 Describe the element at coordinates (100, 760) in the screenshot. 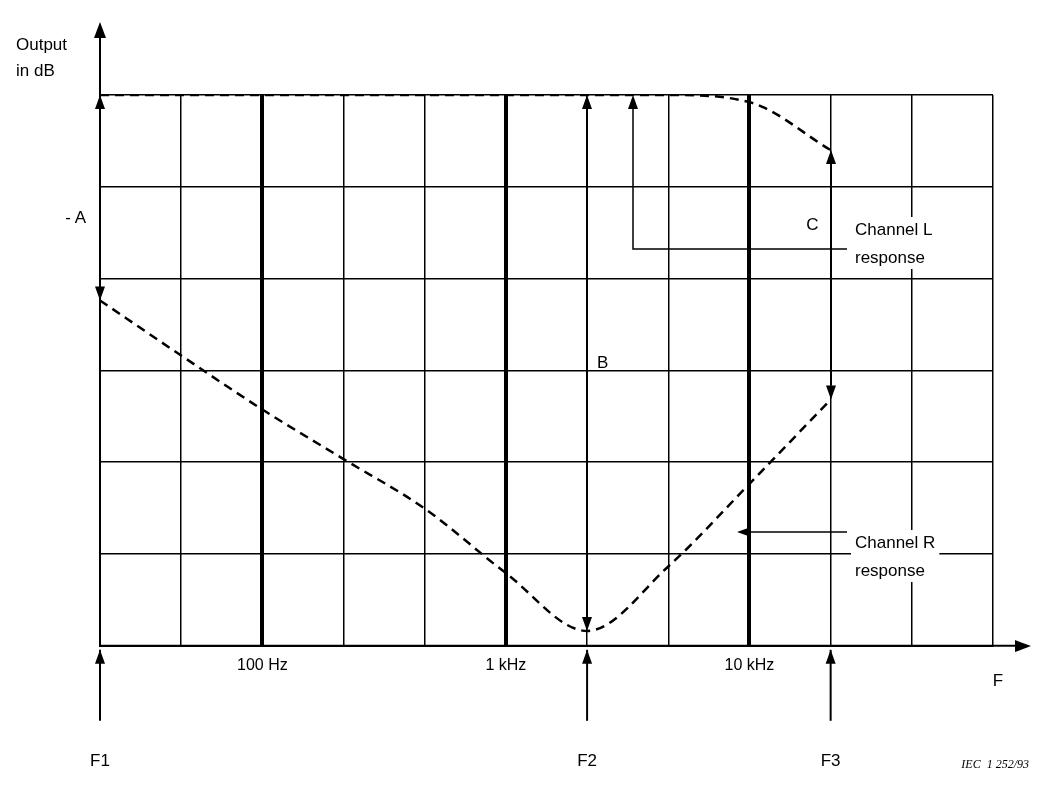

I see `text: F1` at that location.